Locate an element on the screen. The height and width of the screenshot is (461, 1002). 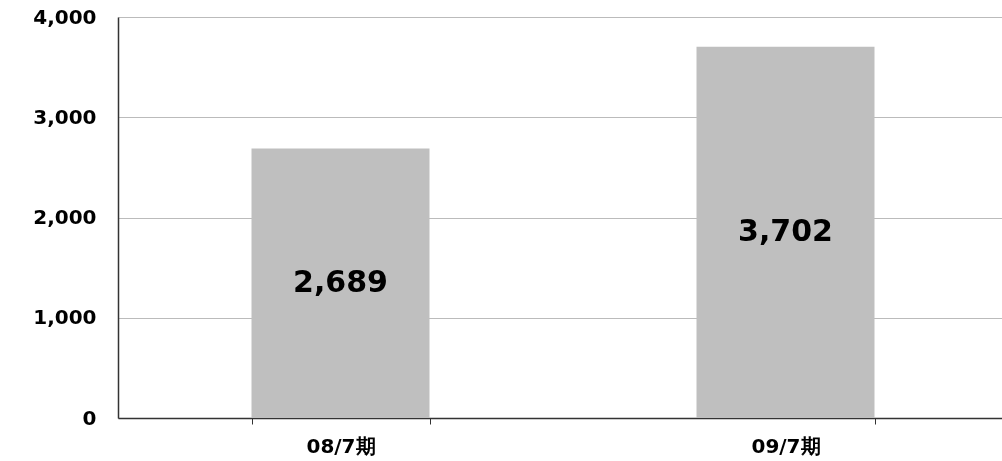
x-tick-label: 08/7期 is located at coordinates (341, 445).